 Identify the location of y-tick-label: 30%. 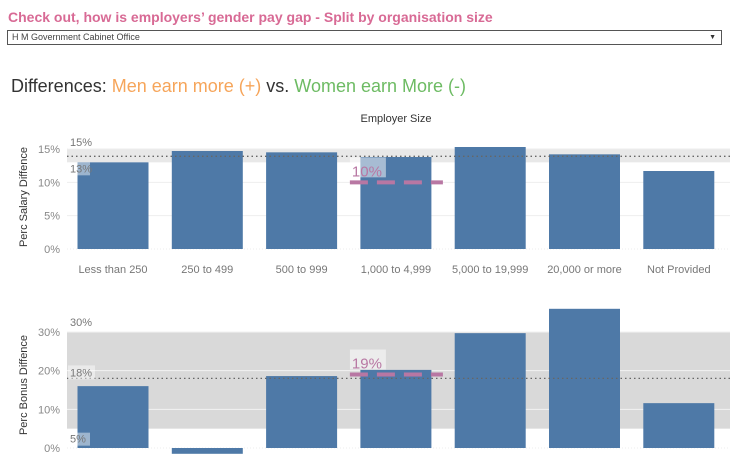
(49, 333).